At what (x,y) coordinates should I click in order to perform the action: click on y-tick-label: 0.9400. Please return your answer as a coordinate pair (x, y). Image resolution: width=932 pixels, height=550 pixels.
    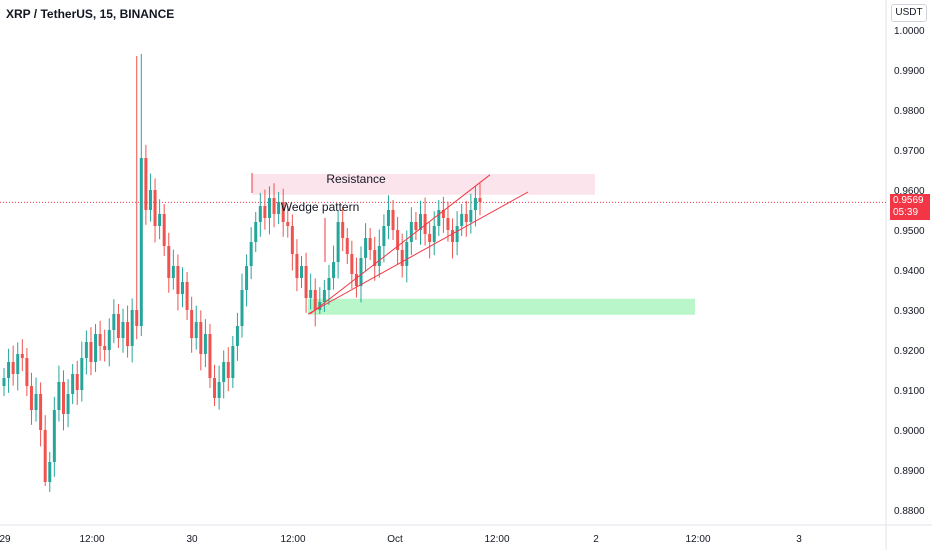
    Looking at the image, I should click on (909, 271).